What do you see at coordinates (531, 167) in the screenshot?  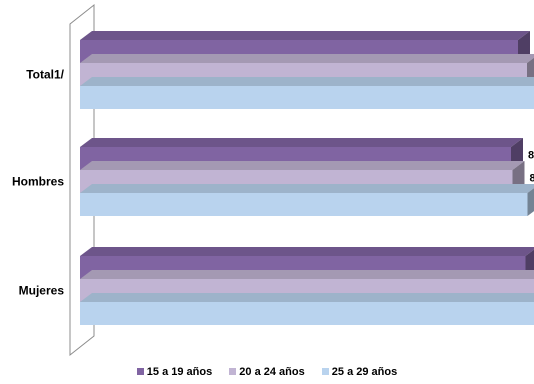 I see `value-labels: 87,689,491,686,286,589,589,191,993,7` at bounding box center [531, 167].